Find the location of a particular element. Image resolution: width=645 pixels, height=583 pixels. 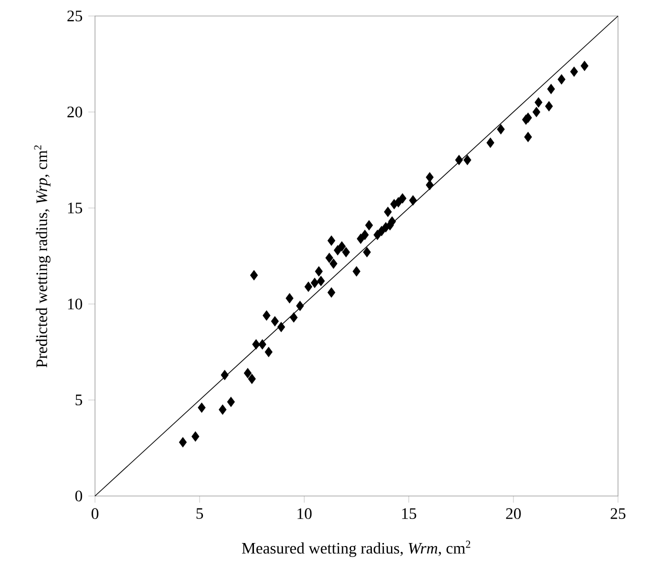

y-tick-label: 25 is located at coordinates (74, 16).